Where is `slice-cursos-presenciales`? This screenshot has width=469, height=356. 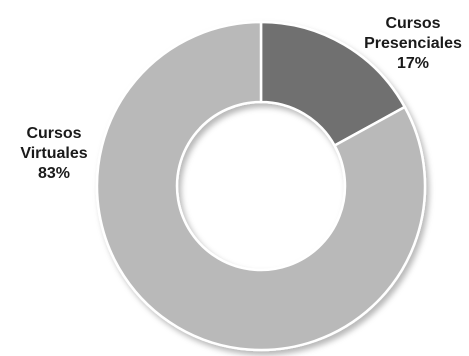 slice-cursos-presenciales is located at coordinates (333, 84).